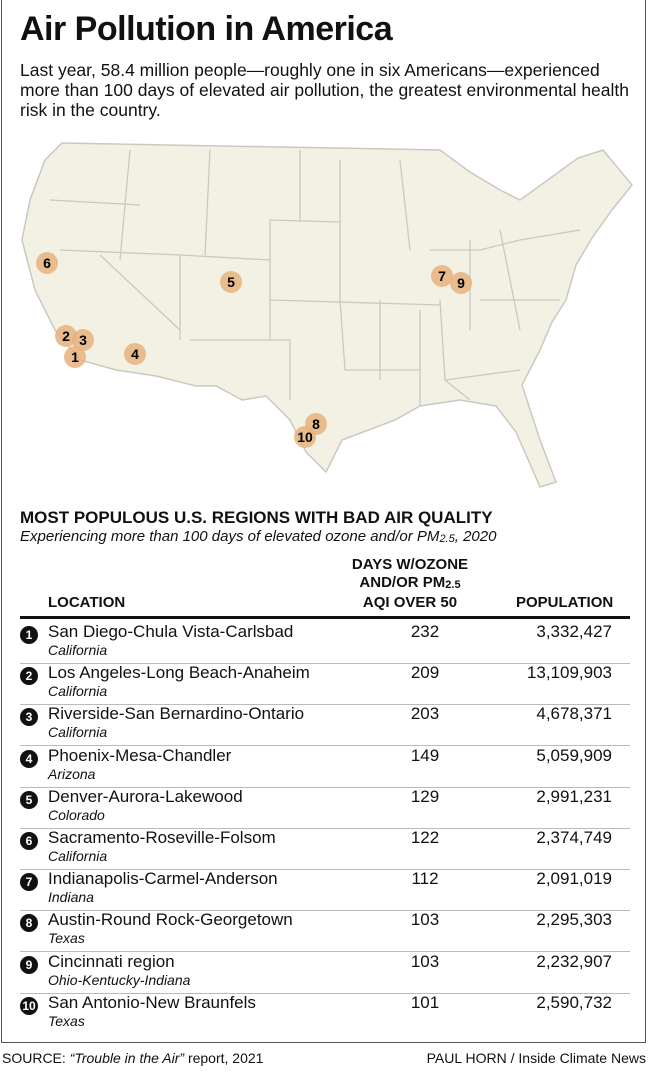 This screenshot has width=650, height=1075. I want to click on days-value: 203, so click(425, 714).